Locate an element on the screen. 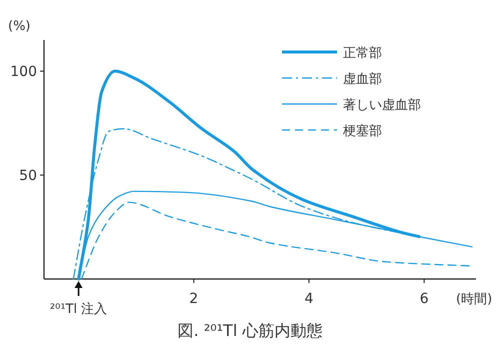  x-tick-label: 6 is located at coordinates (424, 299).